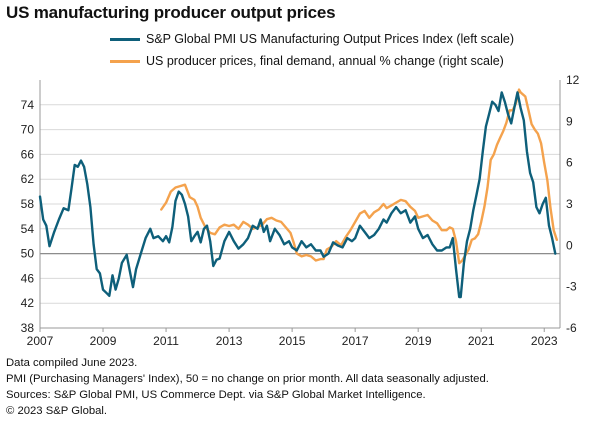  Describe the element at coordinates (57, 411) in the screenshot. I see `footnote-copyright: © 2023 S&P Global.` at that location.